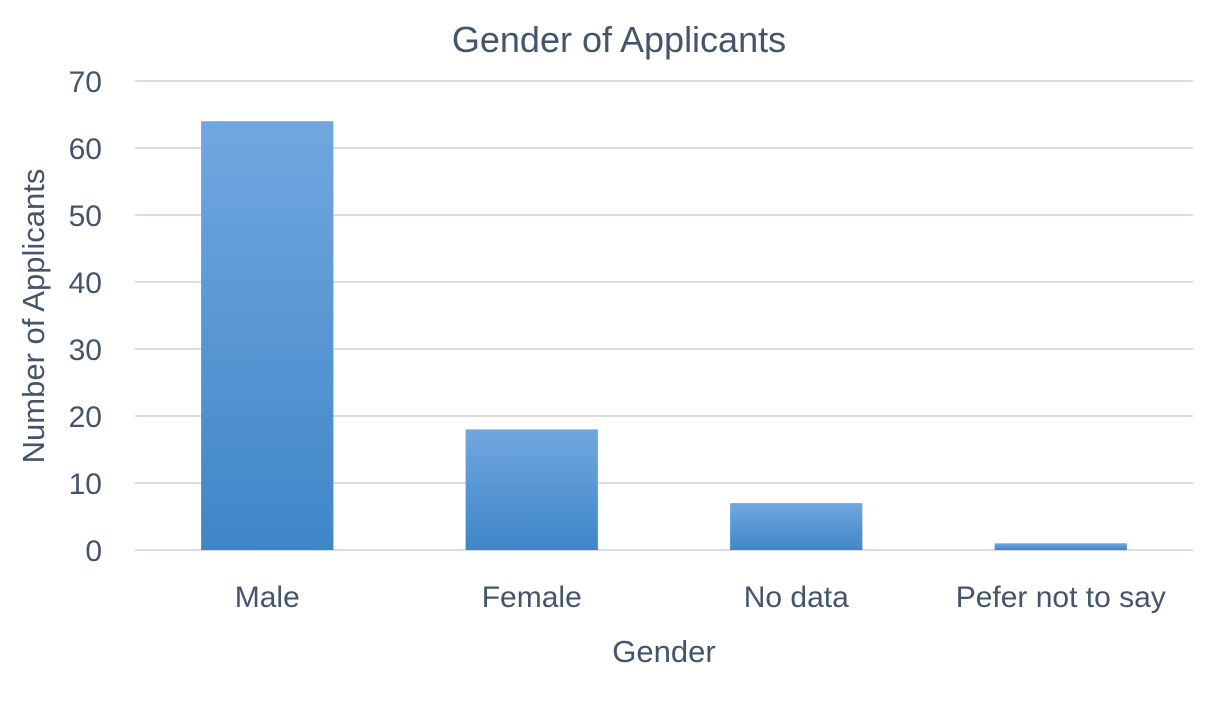 The width and height of the screenshot is (1228, 711). I want to click on y-tick-label: 70, so click(85, 82).